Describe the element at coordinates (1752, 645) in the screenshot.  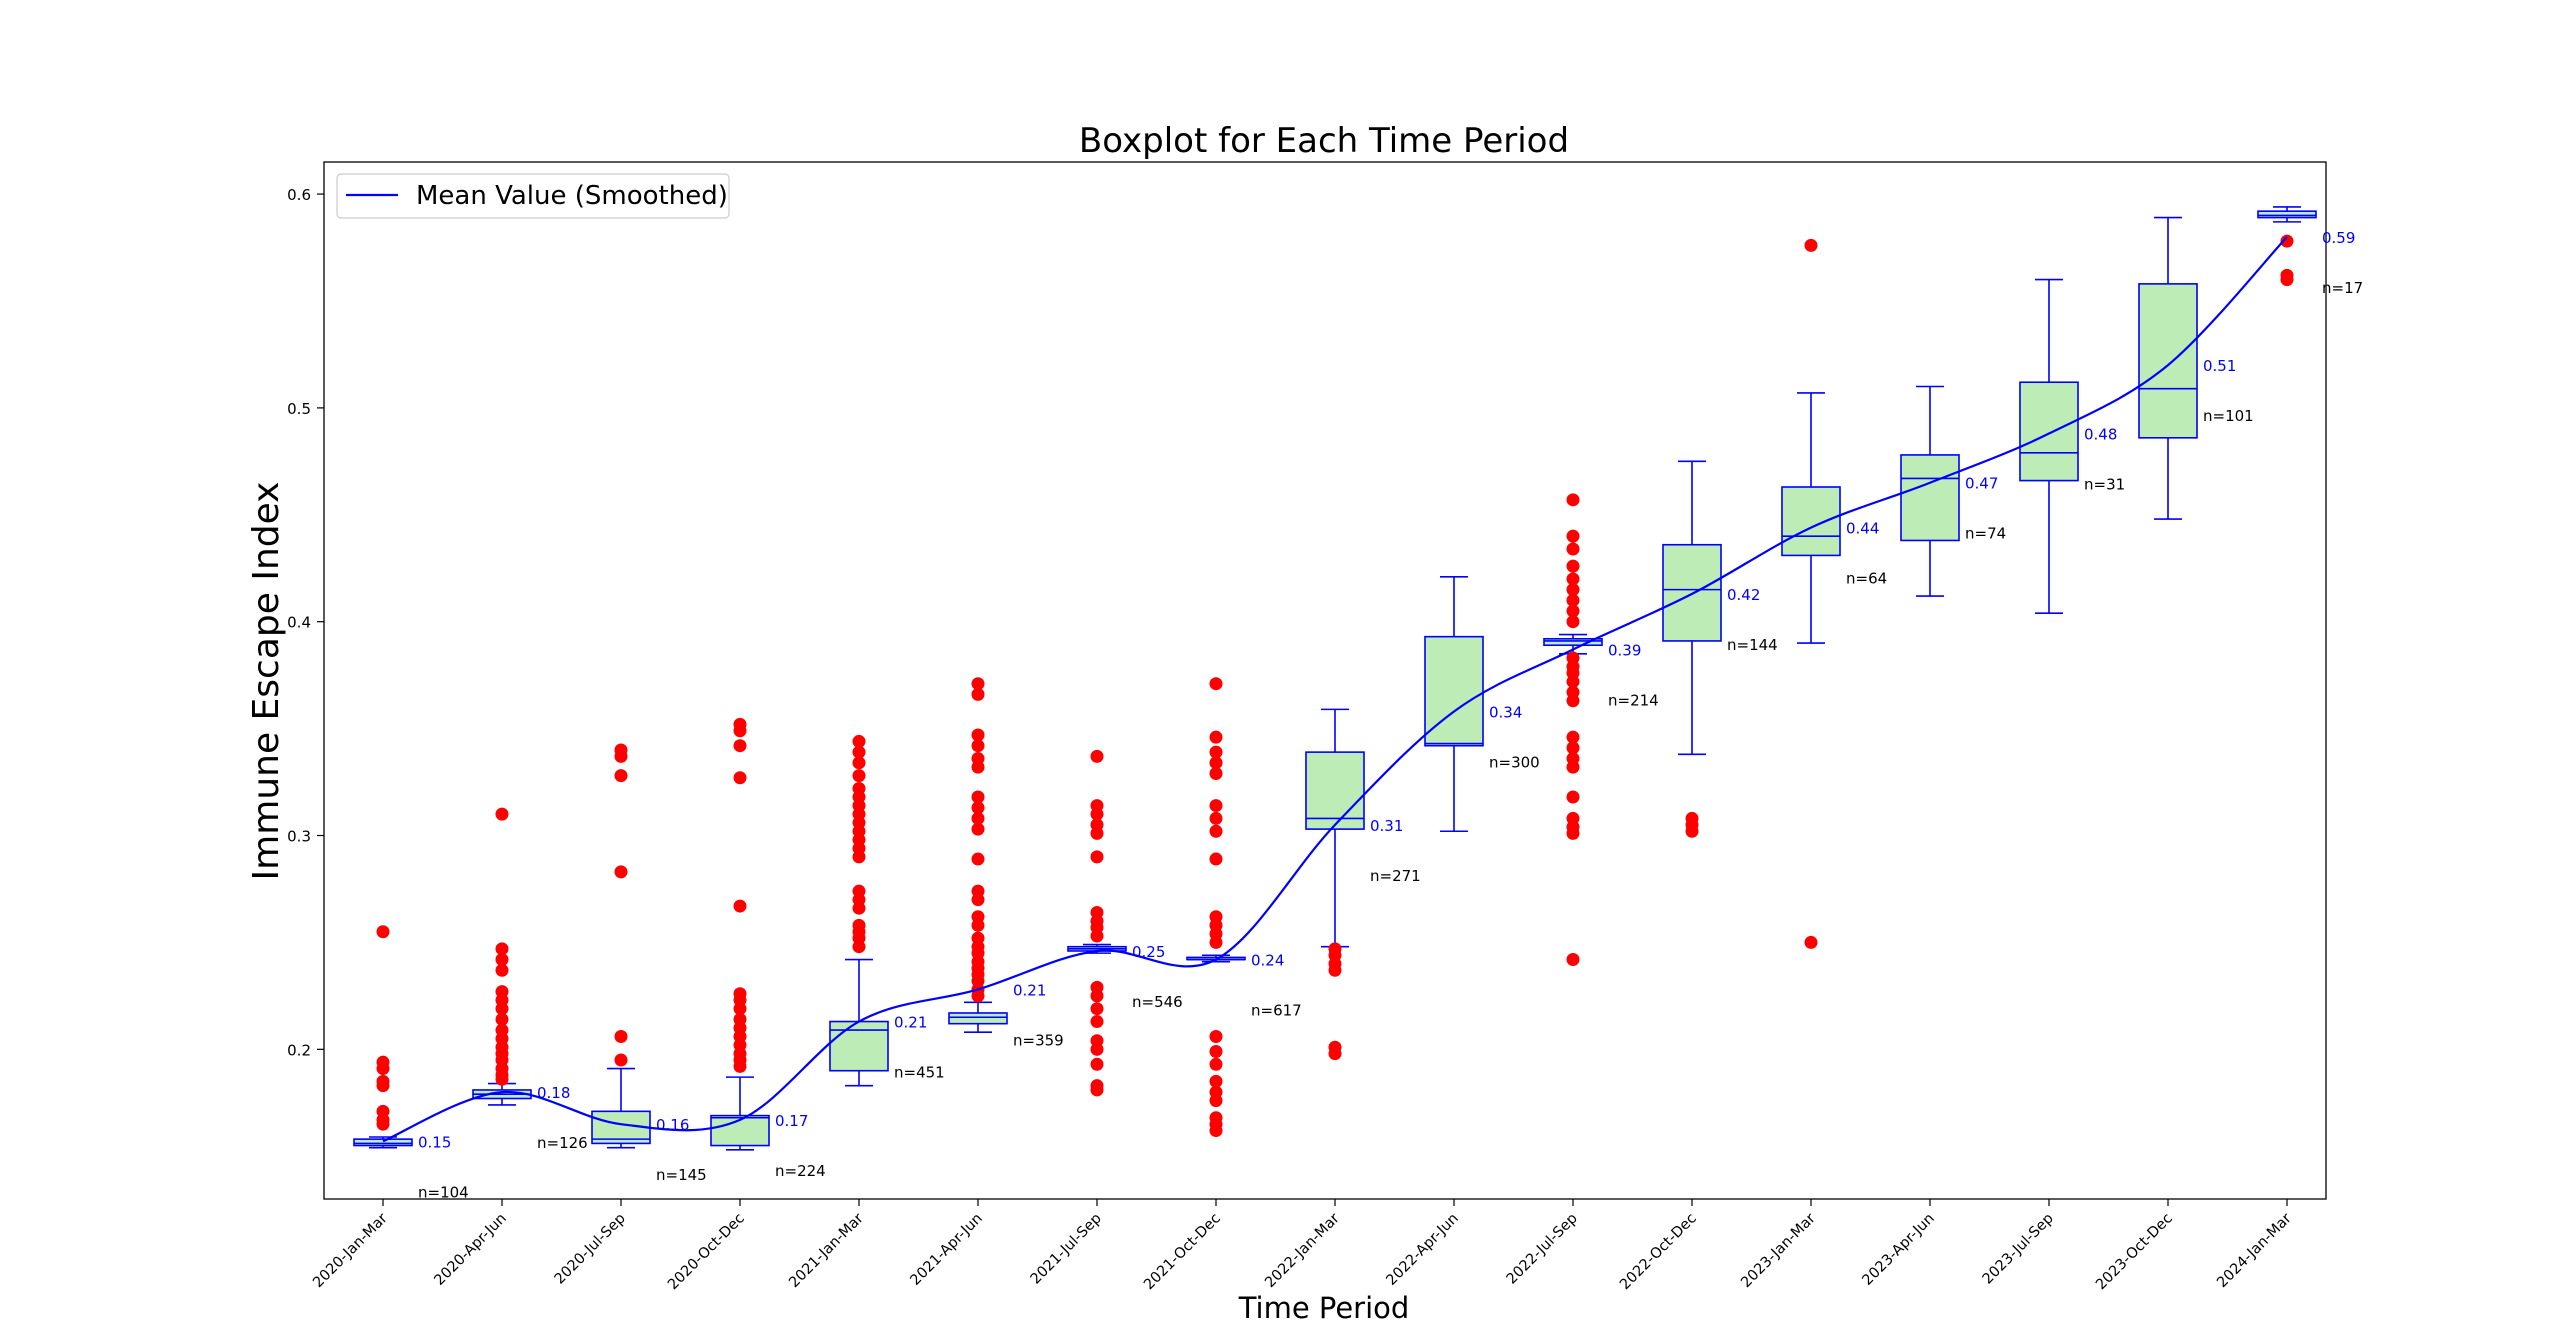
I see `sample-count-label: n=144` at that location.